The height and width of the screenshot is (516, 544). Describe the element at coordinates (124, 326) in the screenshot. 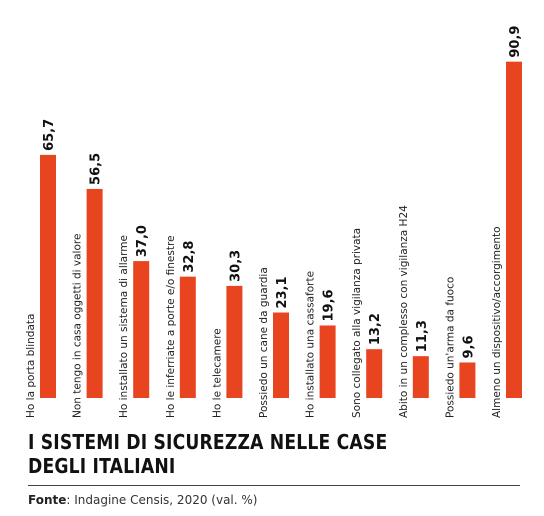

I see `category-label: Ho installato un sistema di allarme` at that location.